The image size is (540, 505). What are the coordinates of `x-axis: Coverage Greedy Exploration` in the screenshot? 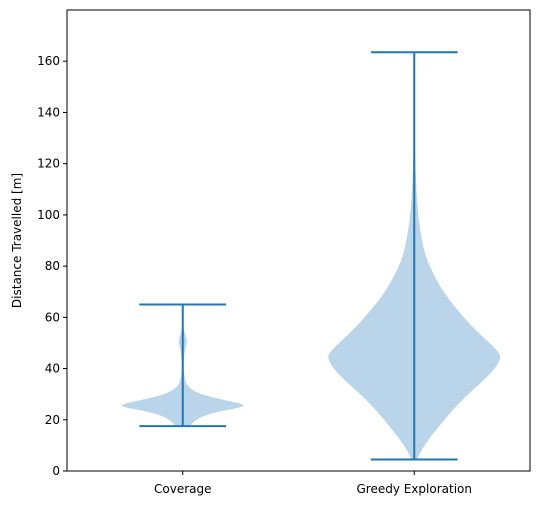 It's located at (313, 483).